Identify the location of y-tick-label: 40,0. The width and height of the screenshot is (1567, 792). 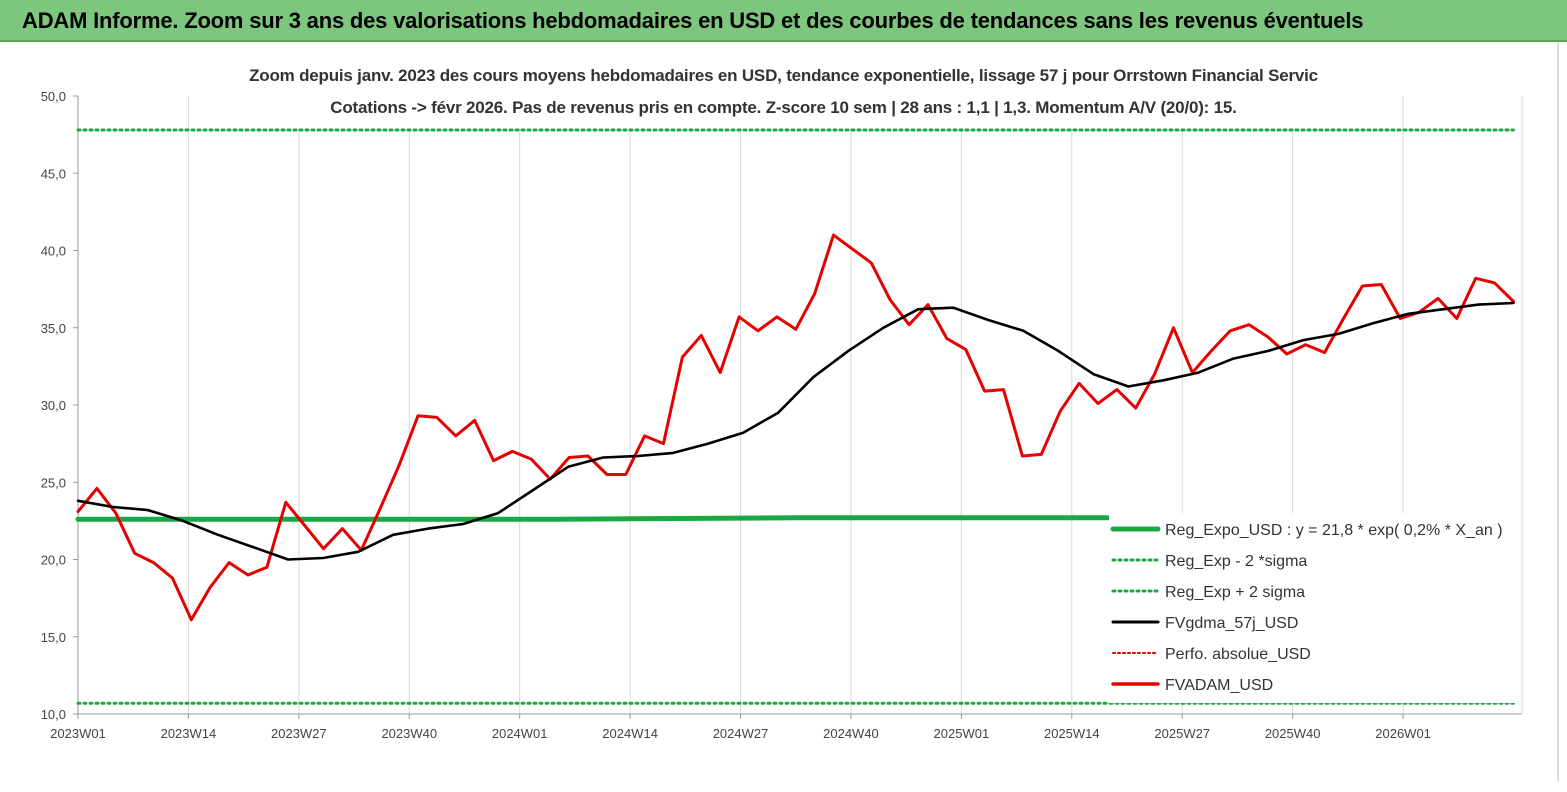
(53, 251).